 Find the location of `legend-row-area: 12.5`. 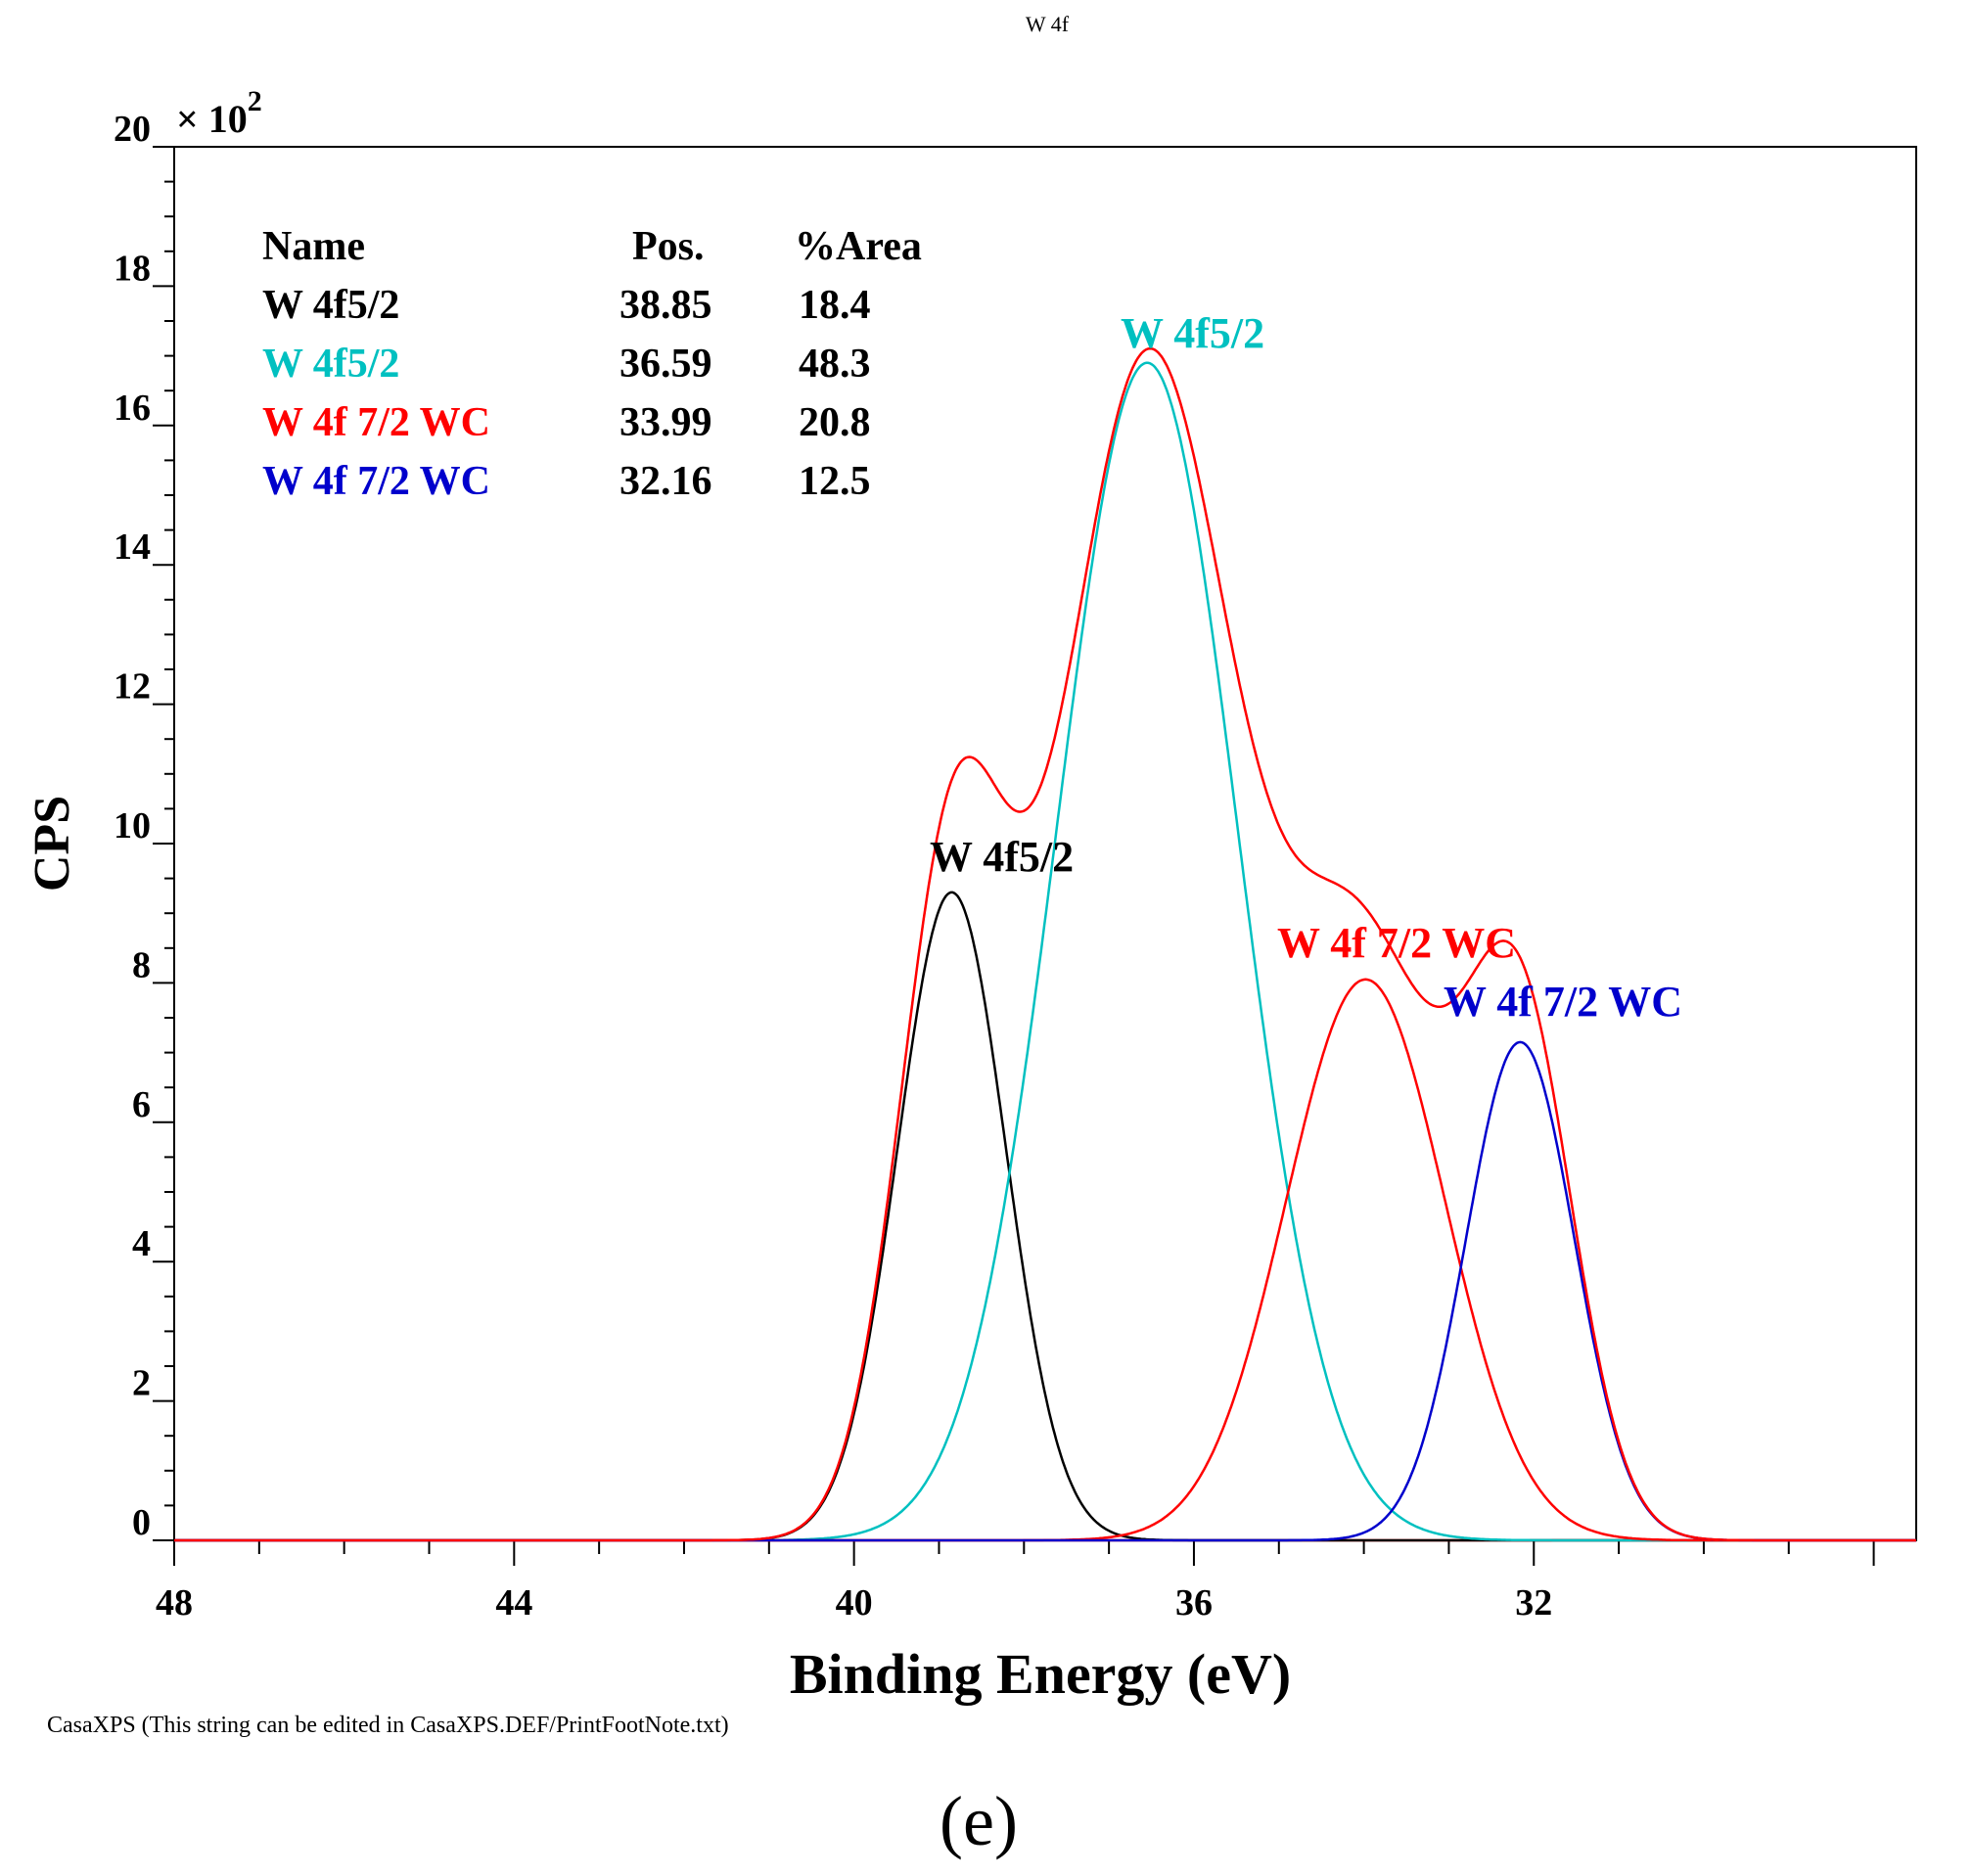

legend-row-area: 12.5 is located at coordinates (835, 481).